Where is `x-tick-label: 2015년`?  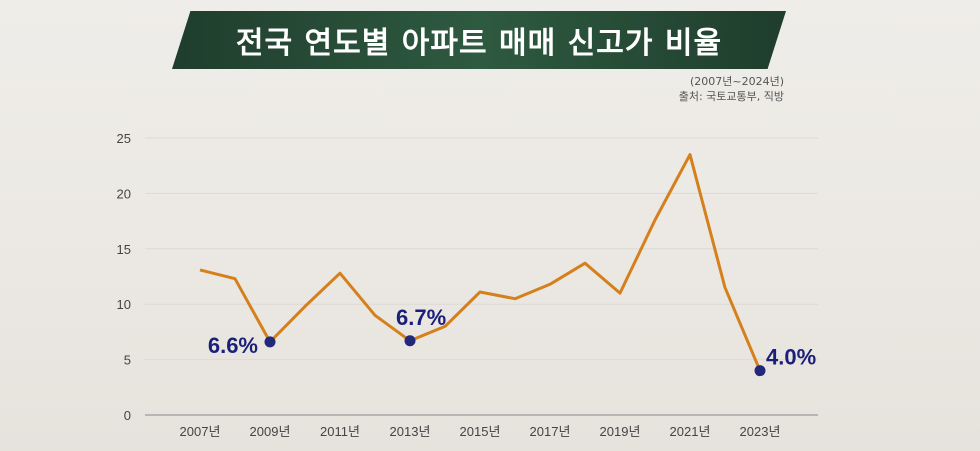
x-tick-label: 2015년 is located at coordinates (480, 431).